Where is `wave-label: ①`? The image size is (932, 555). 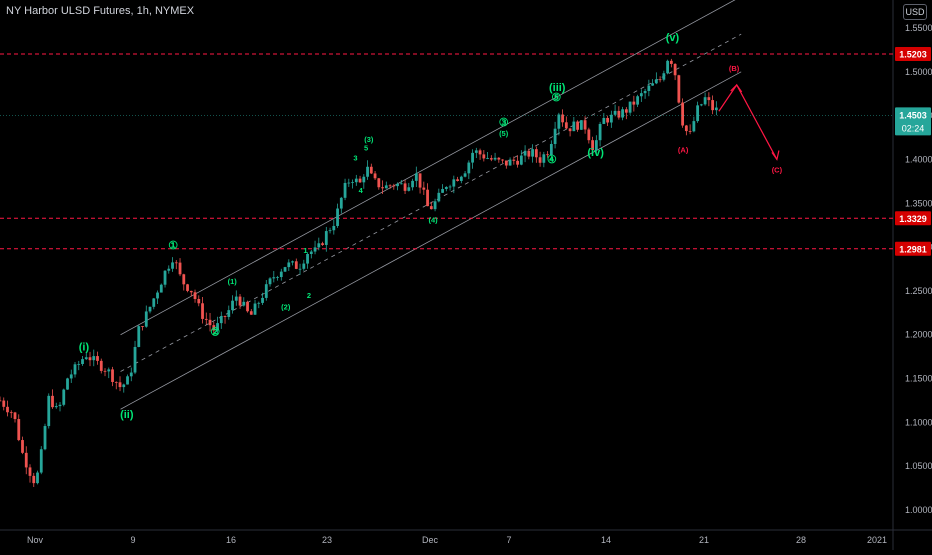
wave-label: ① is located at coordinates (173, 246).